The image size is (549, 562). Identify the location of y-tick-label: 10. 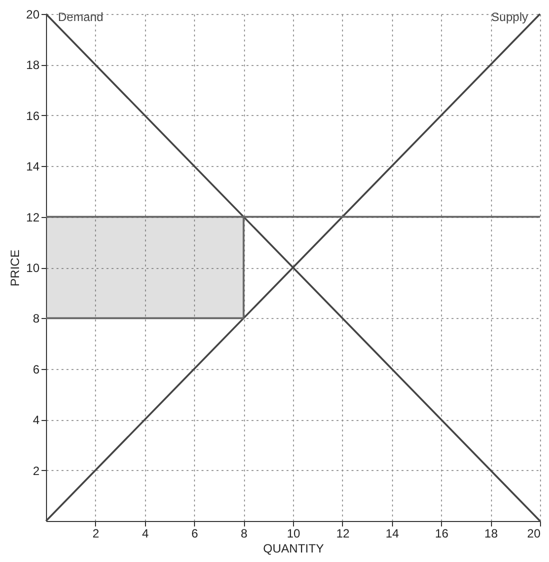
(33, 268).